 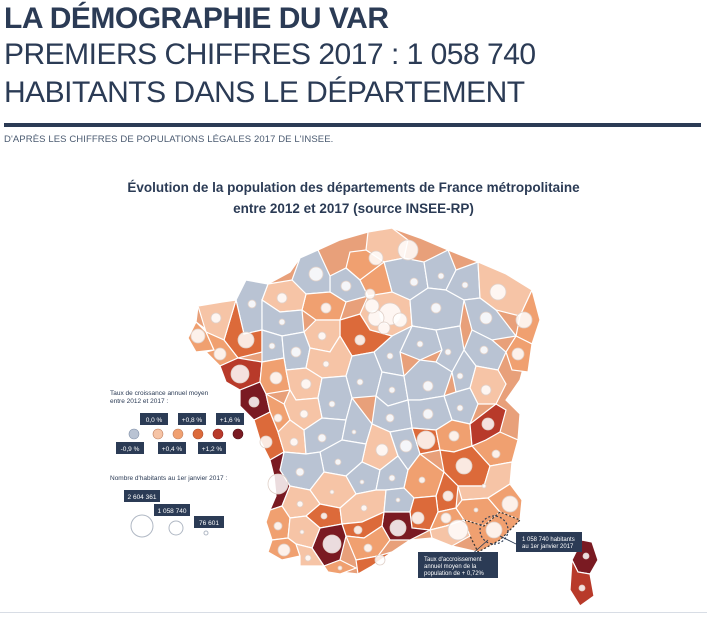 What do you see at coordinates (322, 438) in the screenshot?
I see `bubble-haute-vienne` at bounding box center [322, 438].